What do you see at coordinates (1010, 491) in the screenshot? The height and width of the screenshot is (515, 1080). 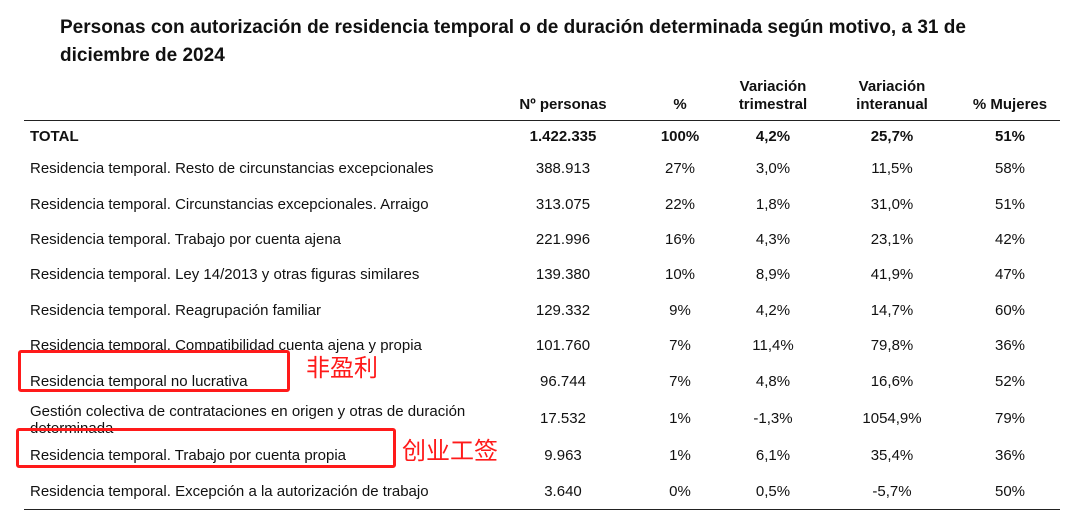 I see `cell-pct-mujeres: 50%` at bounding box center [1010, 491].